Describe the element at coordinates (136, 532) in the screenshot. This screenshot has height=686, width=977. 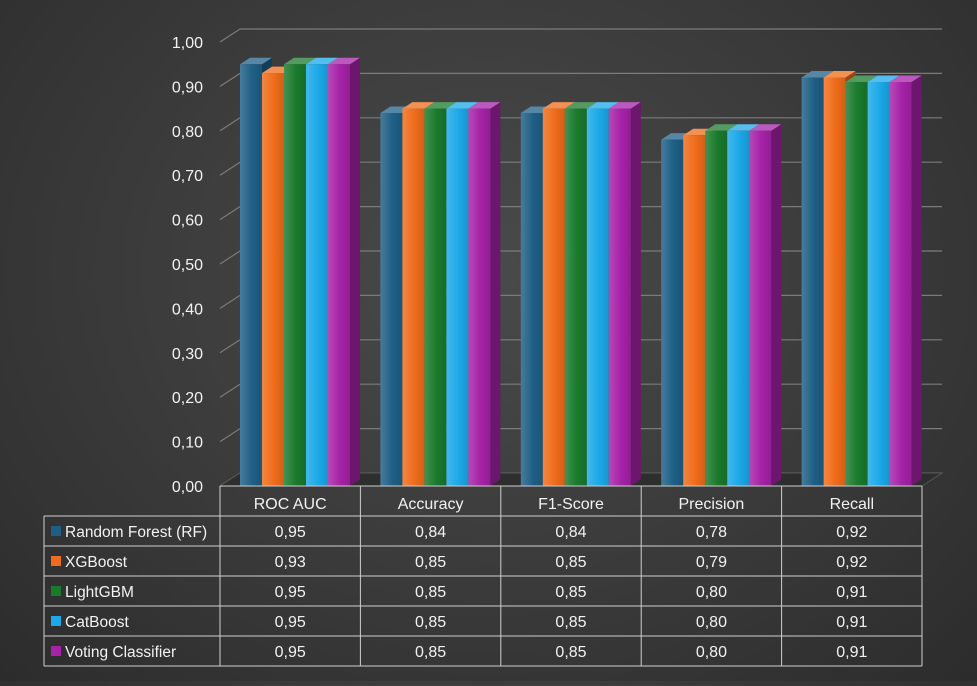
I see `legend-label: Random Forest (RF)` at that location.